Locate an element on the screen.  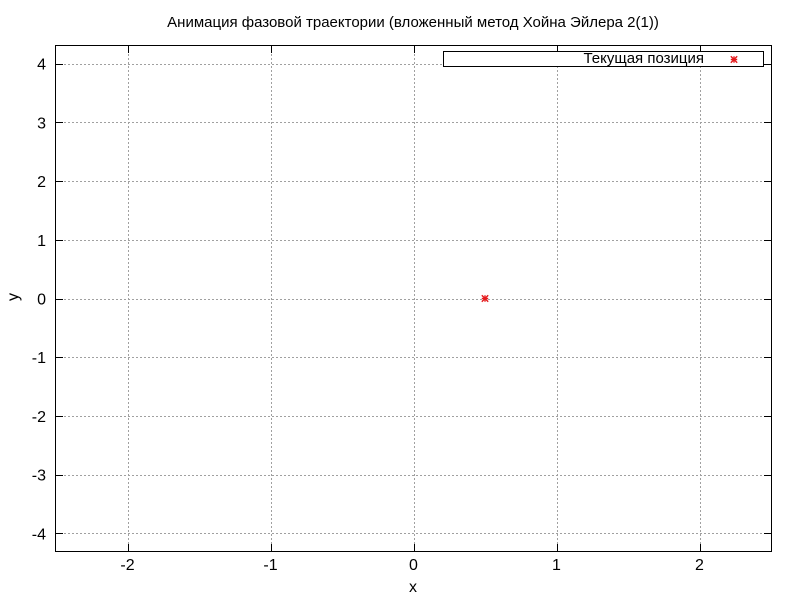
y-tick-label: -1 is located at coordinates (39, 358).